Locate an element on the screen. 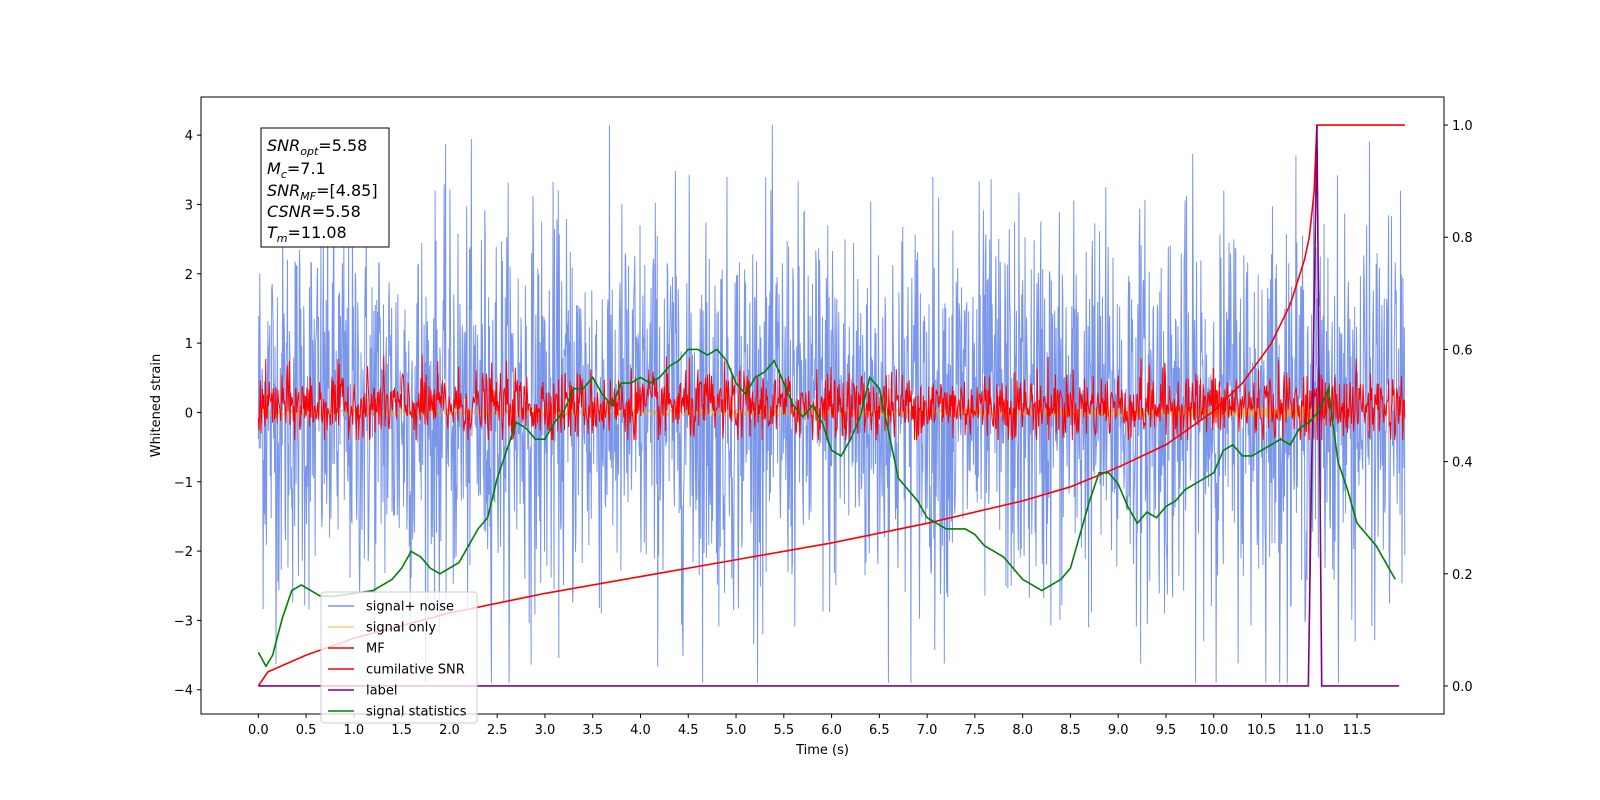 Image resolution: width=1600 pixels, height=800 pixels. x-tick-label: 2.5 is located at coordinates (497, 730).